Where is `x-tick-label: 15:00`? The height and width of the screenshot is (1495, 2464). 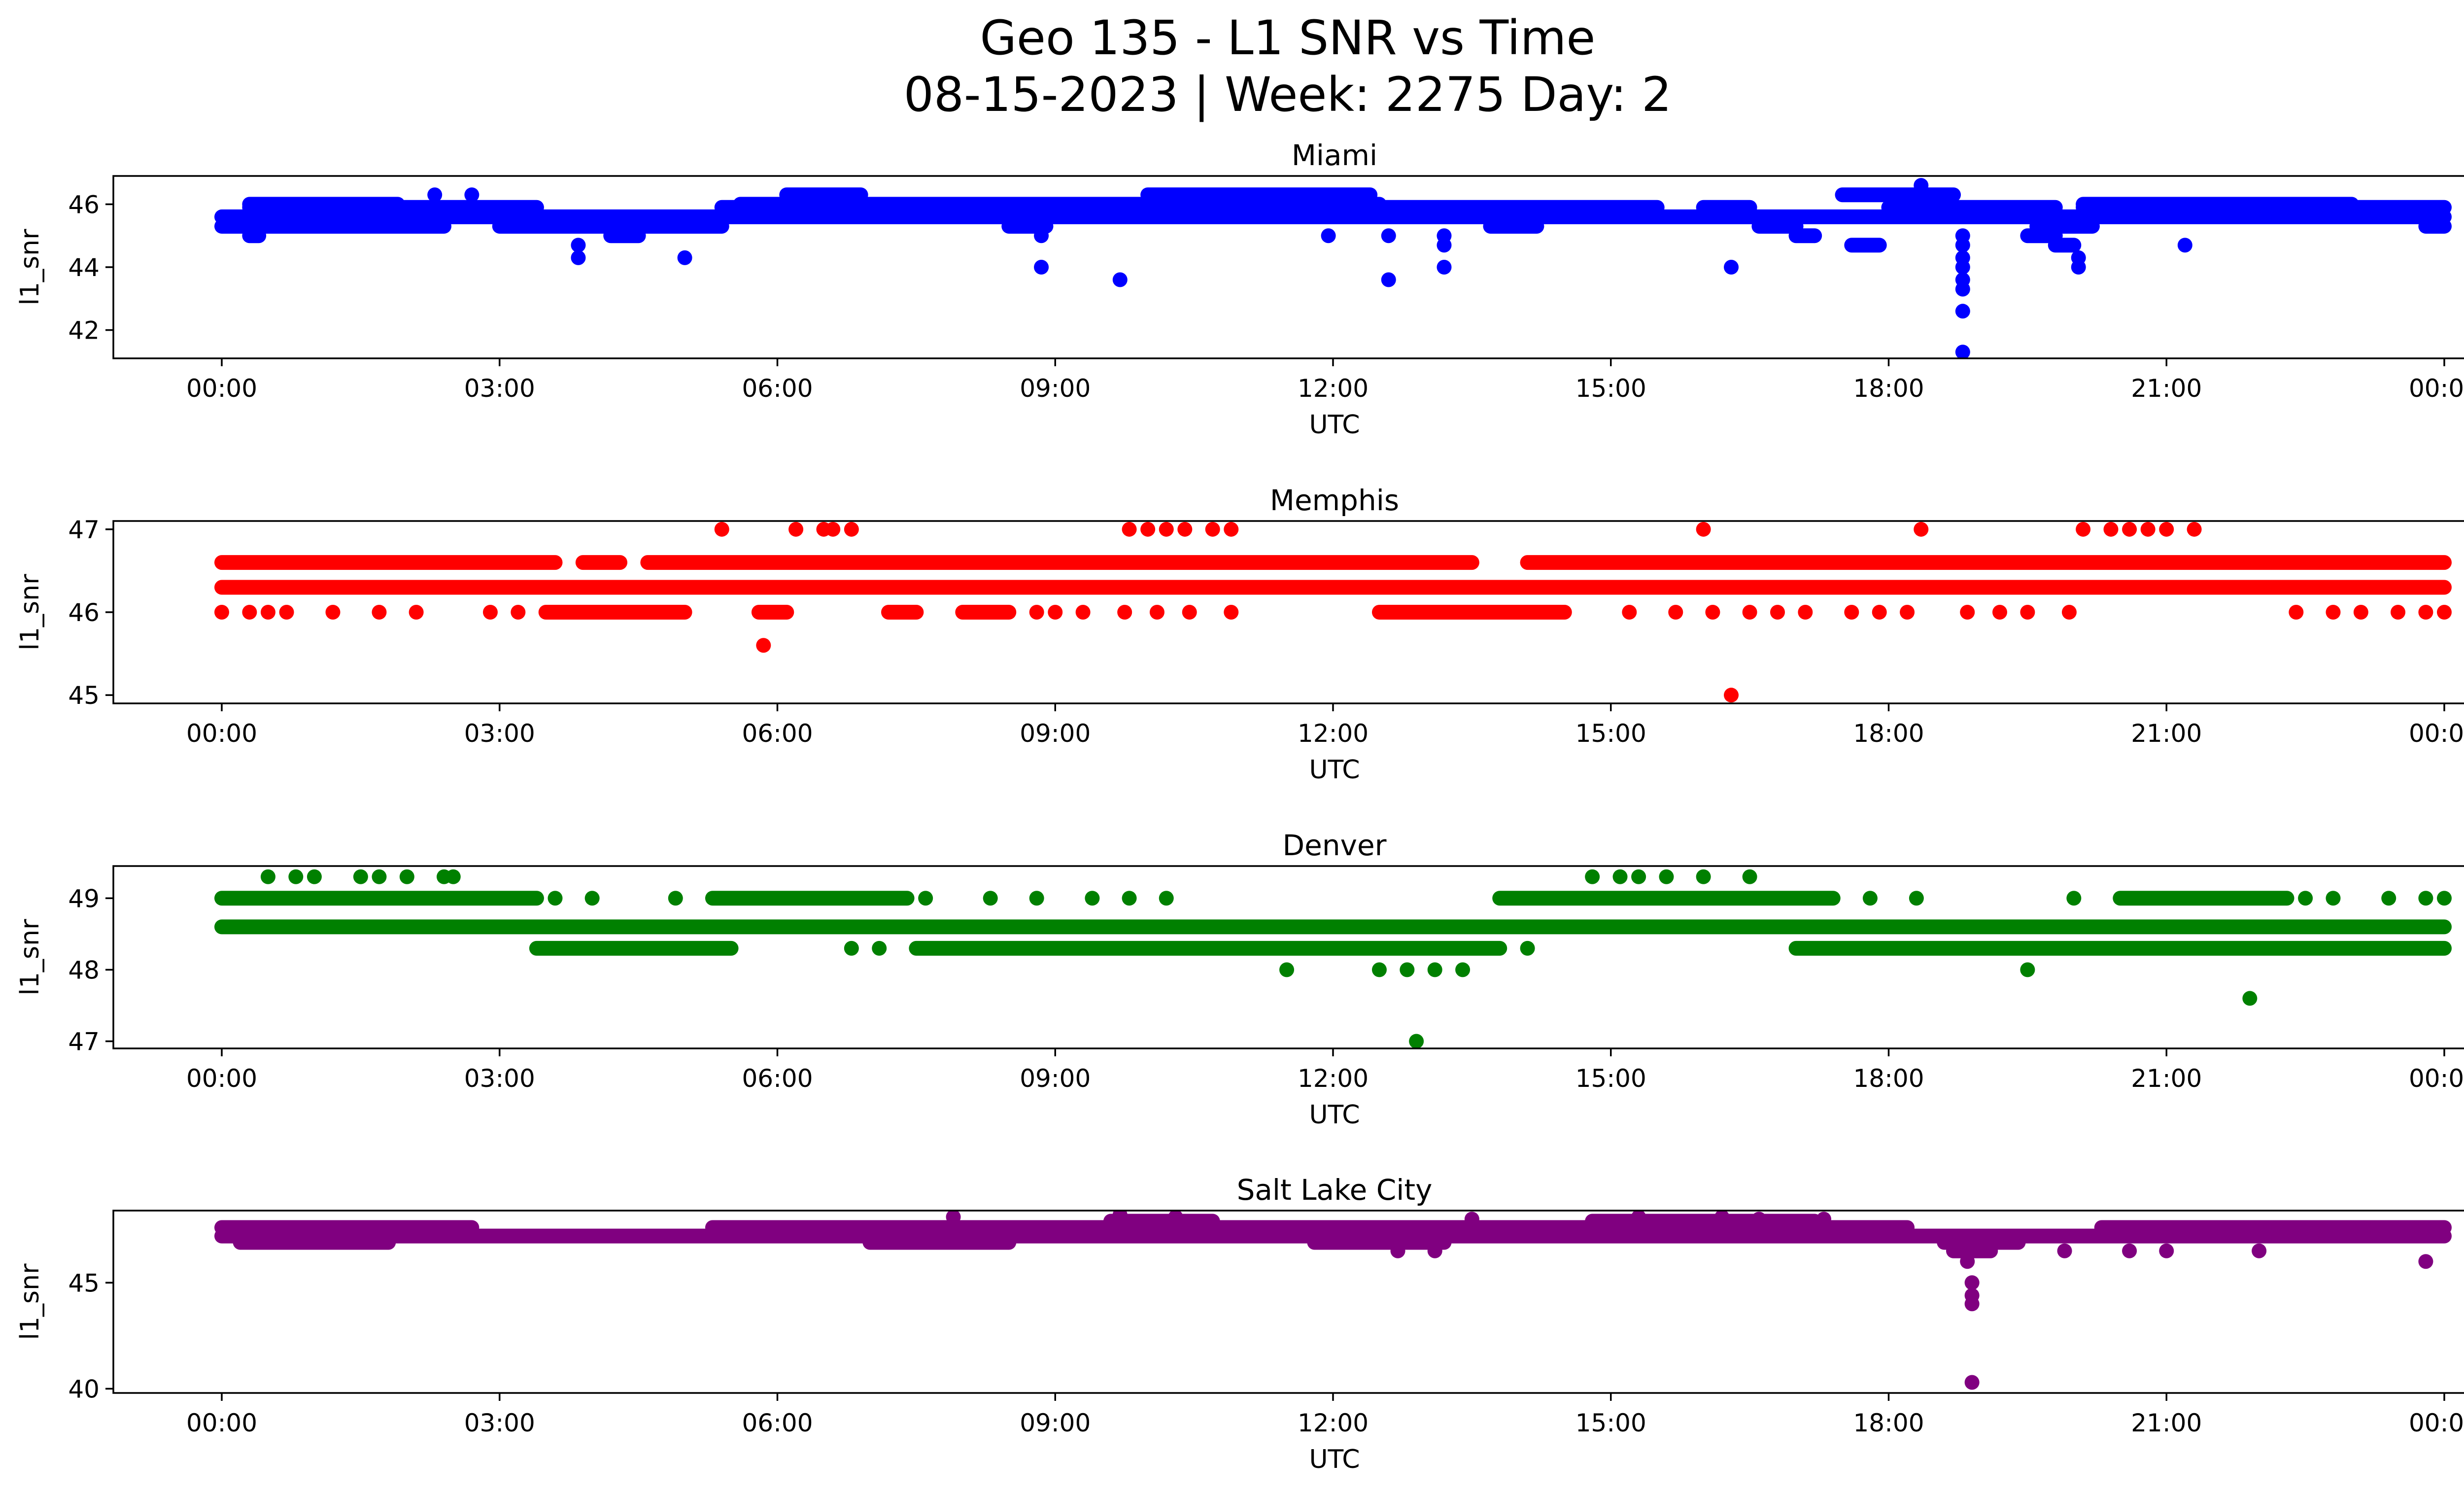 x-tick-label: 15:00 is located at coordinates (1610, 1078).